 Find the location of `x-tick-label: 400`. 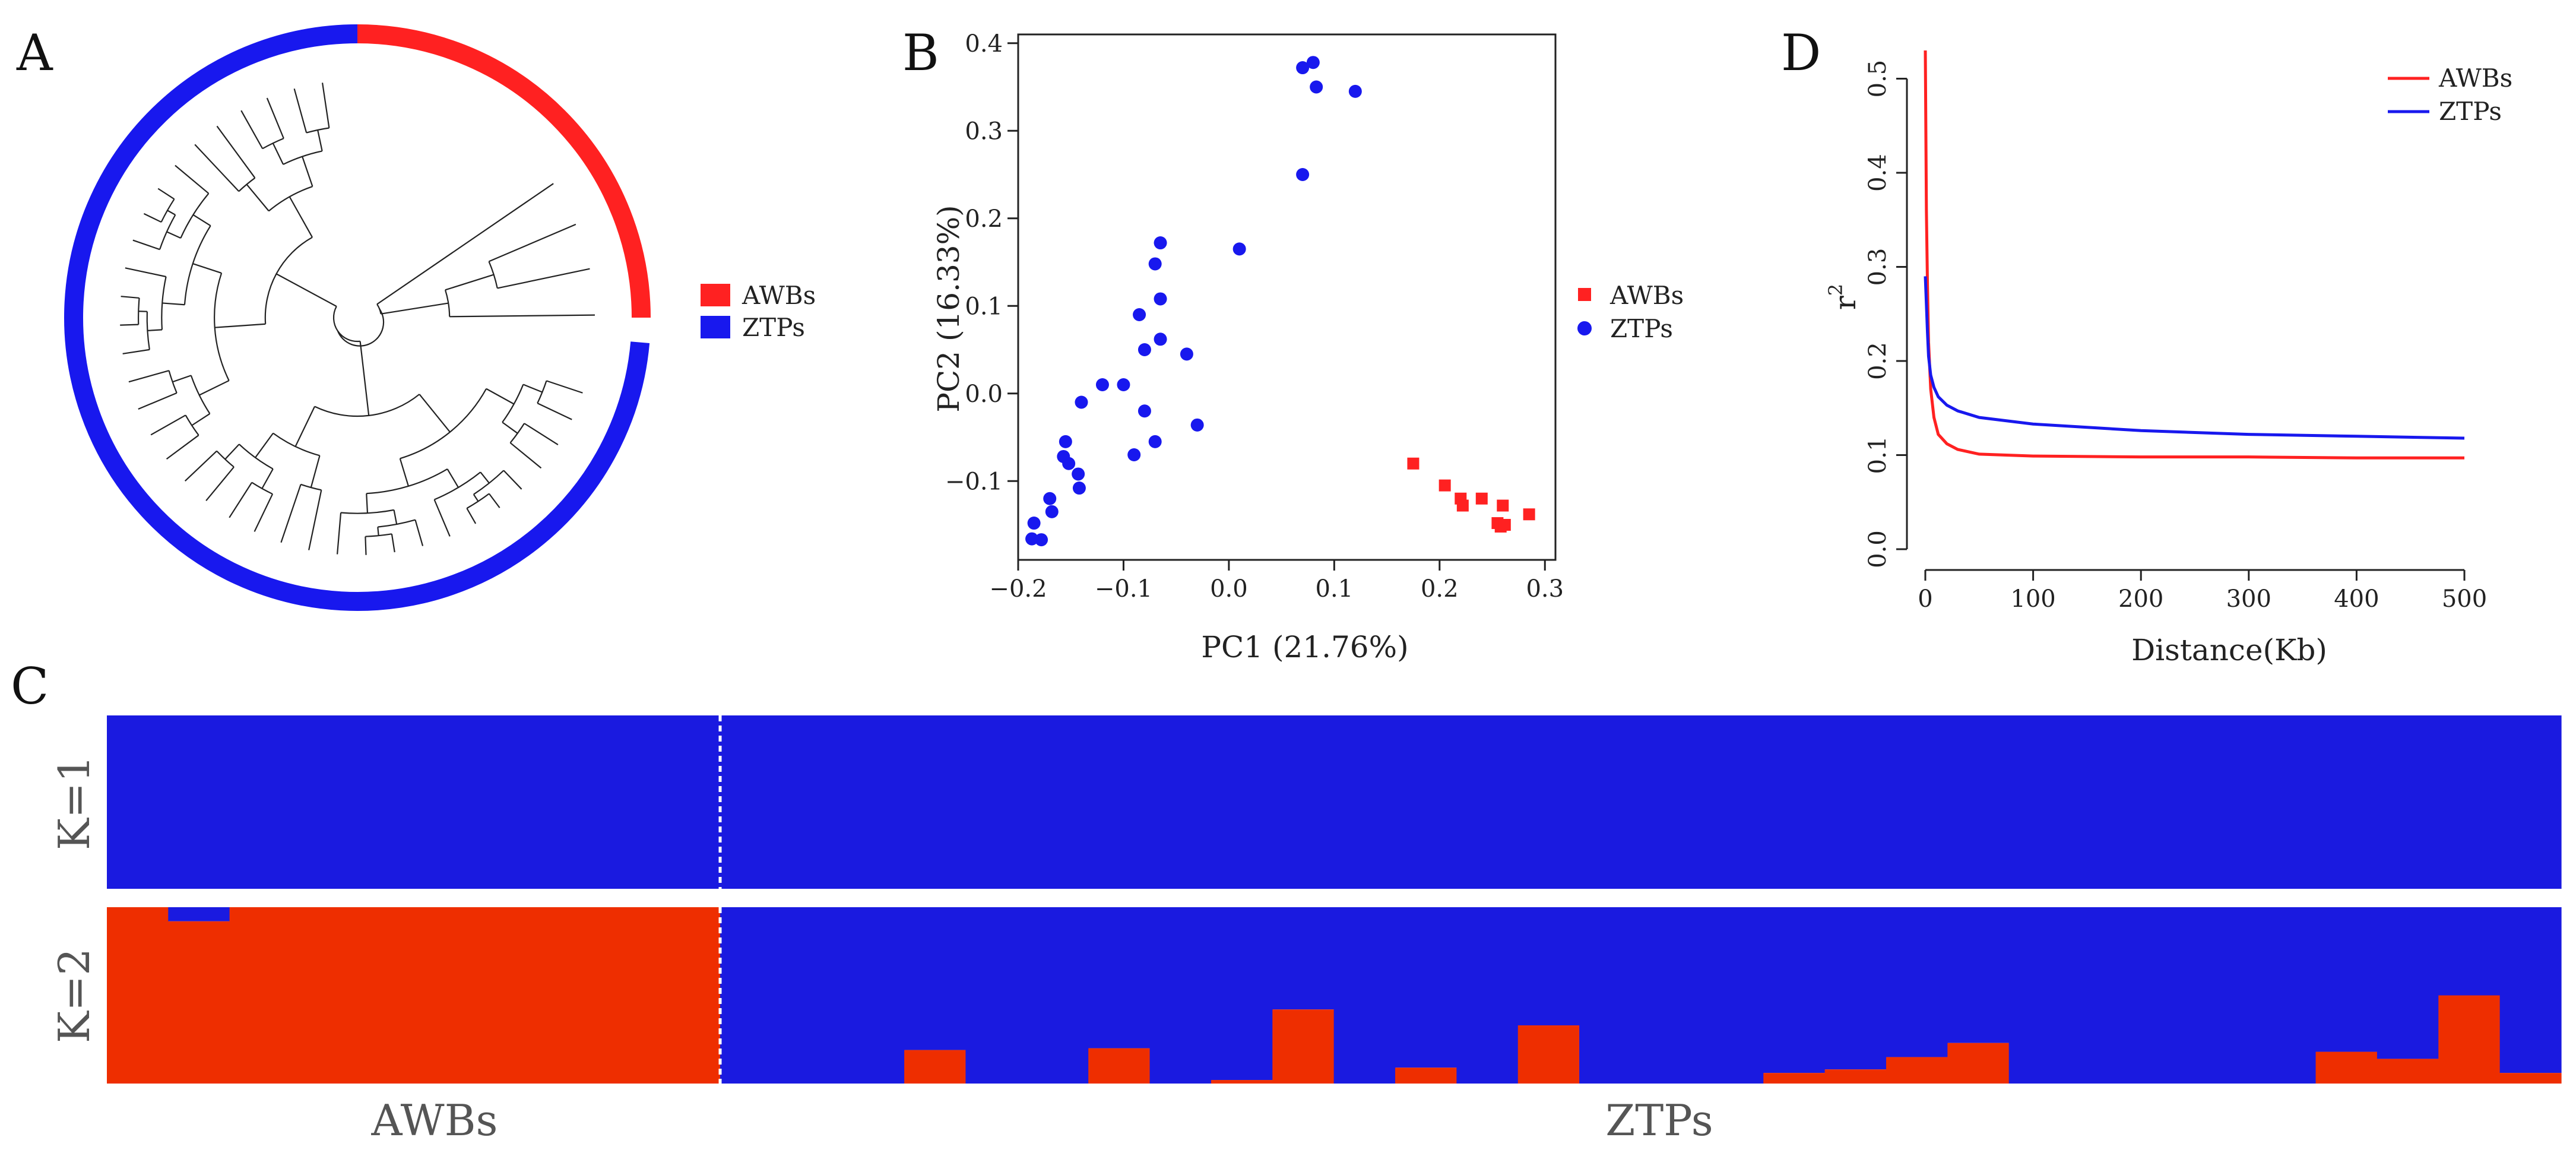

x-tick-label: 400 is located at coordinates (2357, 599).